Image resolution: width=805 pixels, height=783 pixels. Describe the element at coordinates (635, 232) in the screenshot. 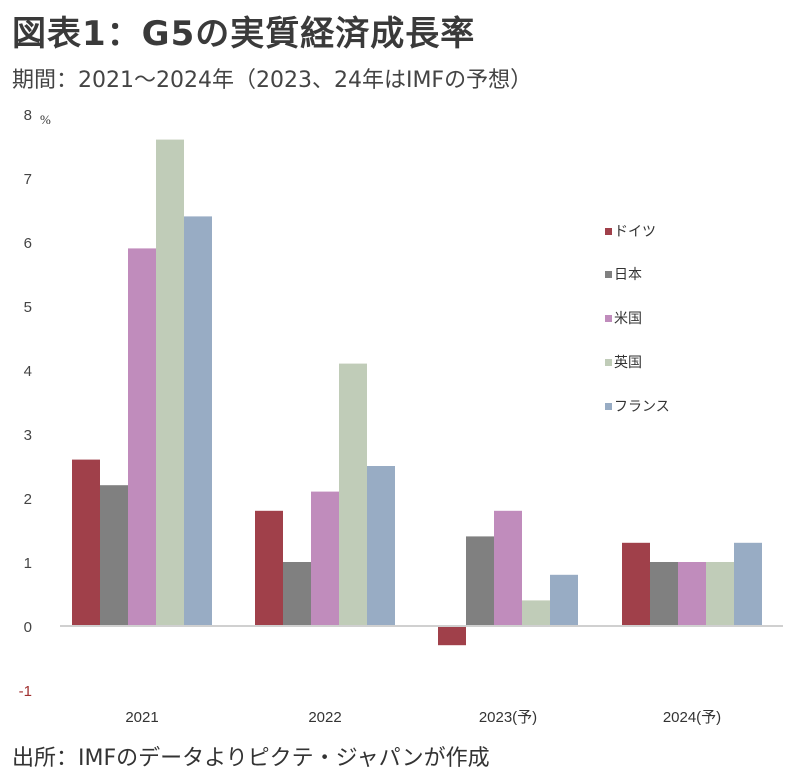

I see `legend-label: ドイツ` at that location.